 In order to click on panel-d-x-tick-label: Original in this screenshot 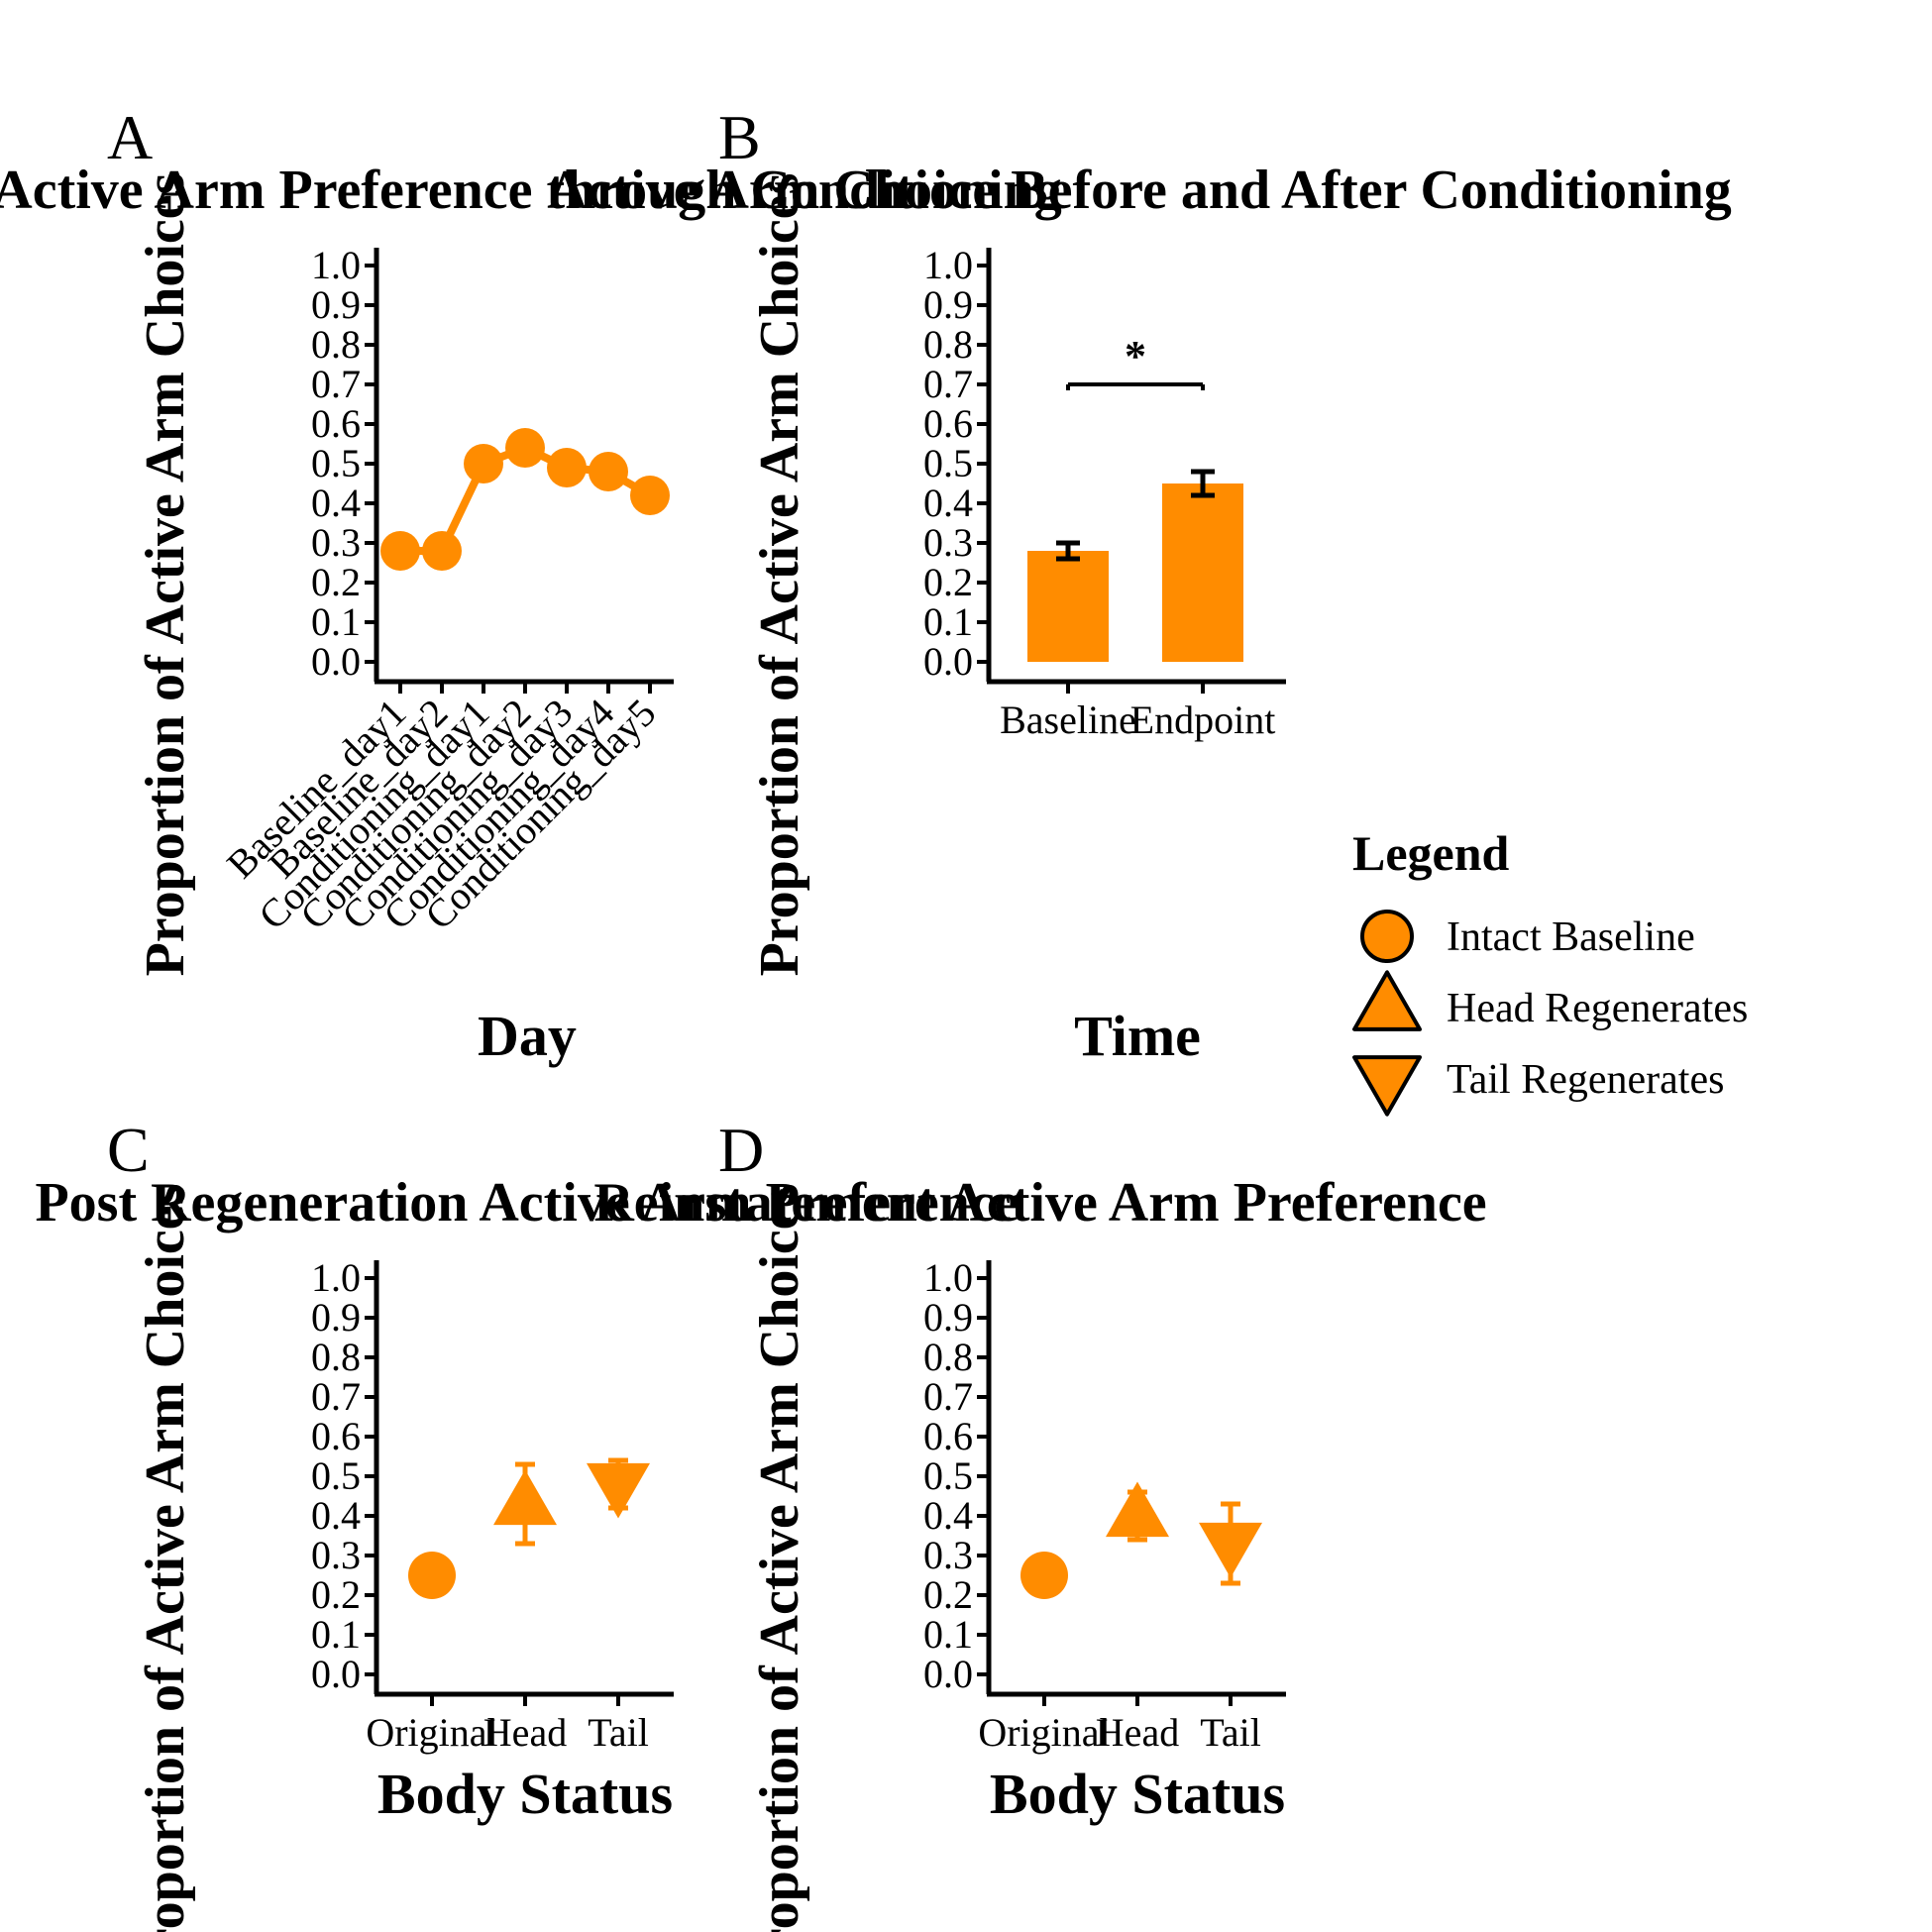, I will do `click(1044, 1732)`.